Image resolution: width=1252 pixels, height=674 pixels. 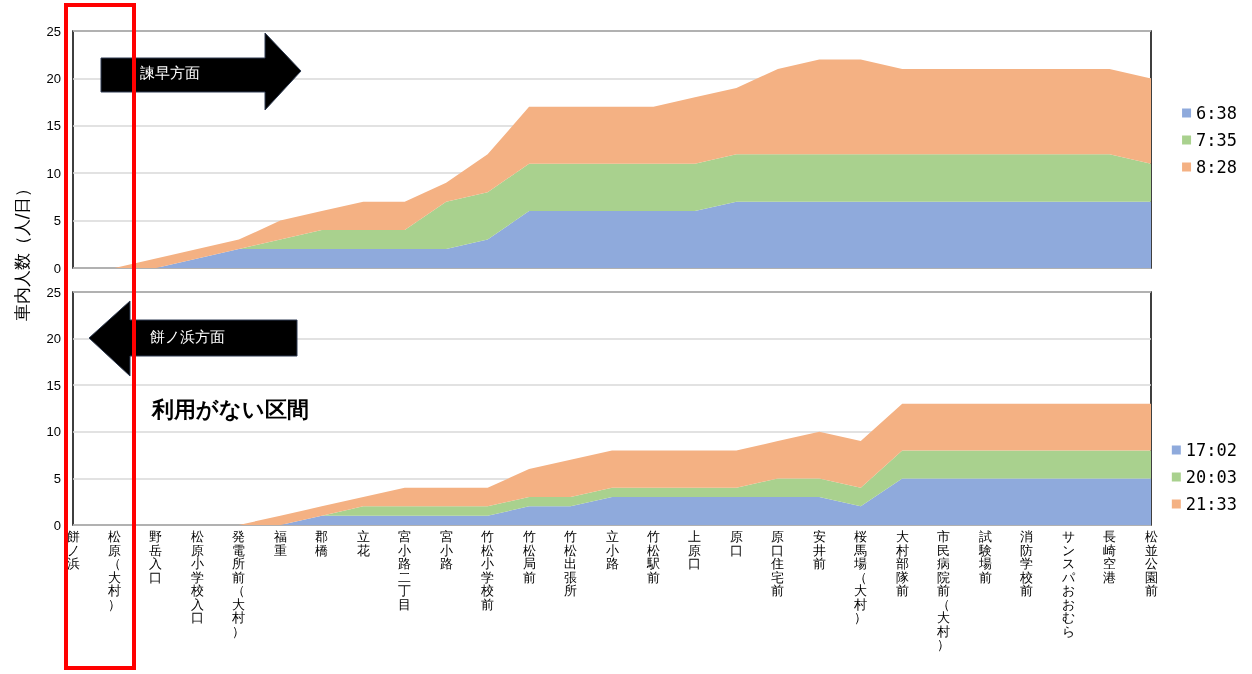 I want to click on annotation: 利用がない区間, so click(x=230, y=410).